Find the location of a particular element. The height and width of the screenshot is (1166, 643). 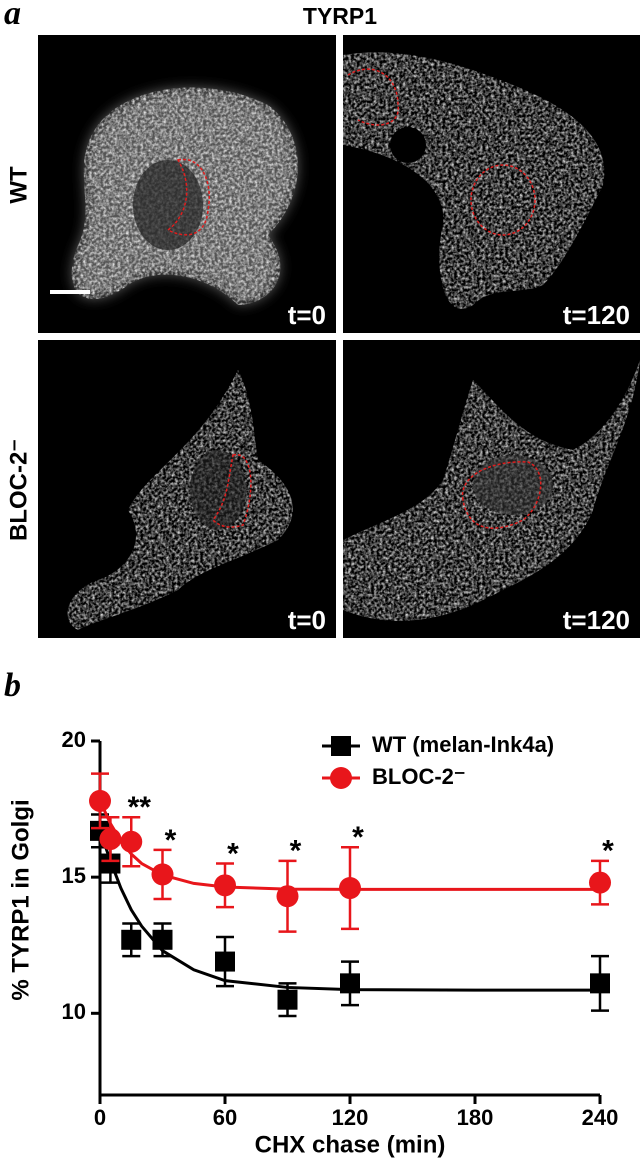

x-tick-label: 180 is located at coordinates (475, 1117).